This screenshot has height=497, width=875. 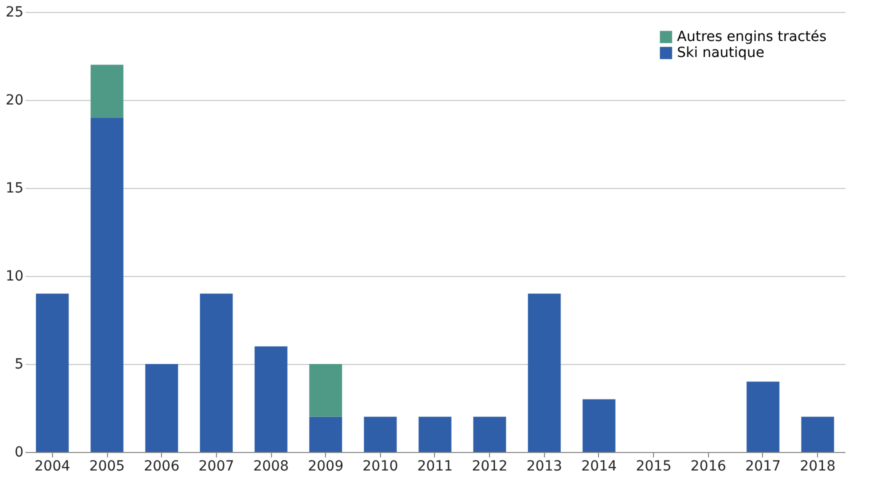 What do you see at coordinates (599, 466) in the screenshot?
I see `x-tick-label: 2014` at bounding box center [599, 466].